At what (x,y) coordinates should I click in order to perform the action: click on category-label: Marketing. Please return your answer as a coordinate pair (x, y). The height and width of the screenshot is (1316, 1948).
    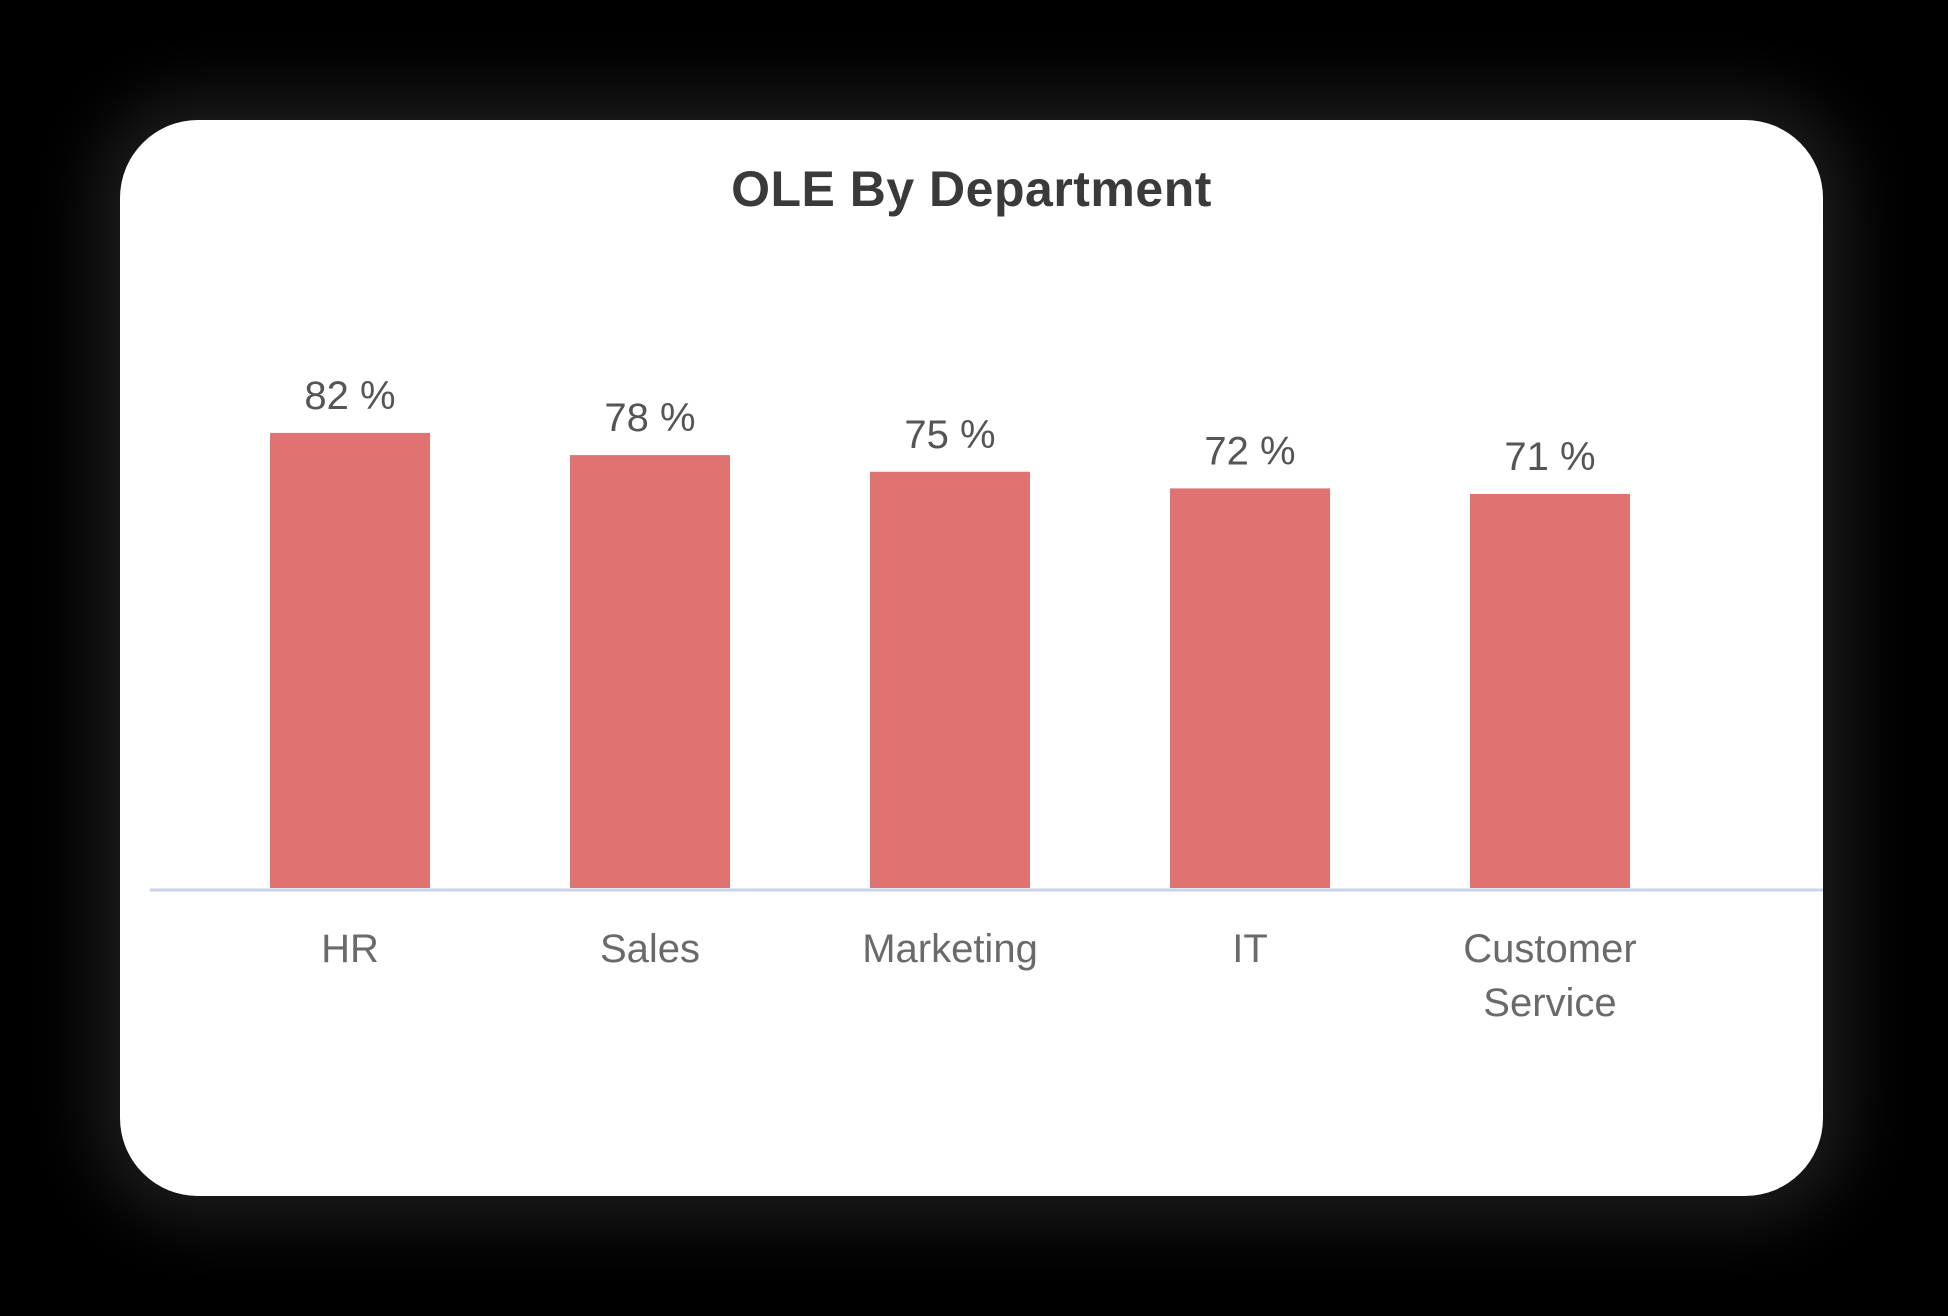
    Looking at the image, I should click on (950, 949).